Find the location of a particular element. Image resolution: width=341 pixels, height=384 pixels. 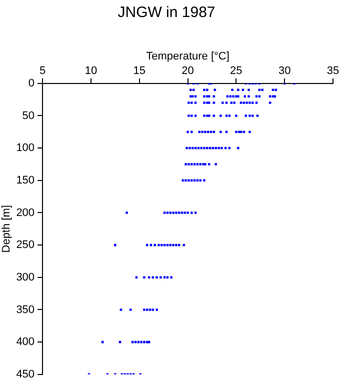

y-tick-label: 200 is located at coordinates (25, 212).